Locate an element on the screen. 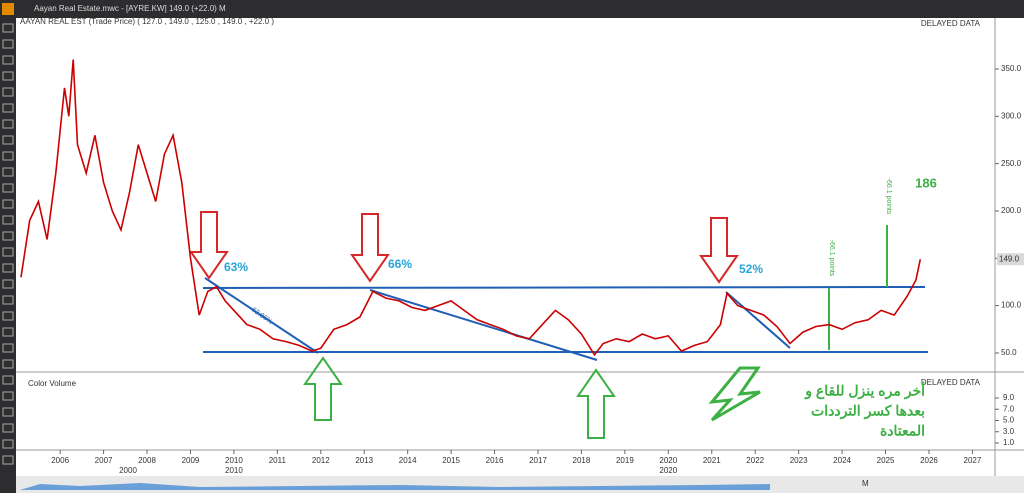 The width and height of the screenshot is (1024, 493). lightning-icon is located at coordinates (734, 394).